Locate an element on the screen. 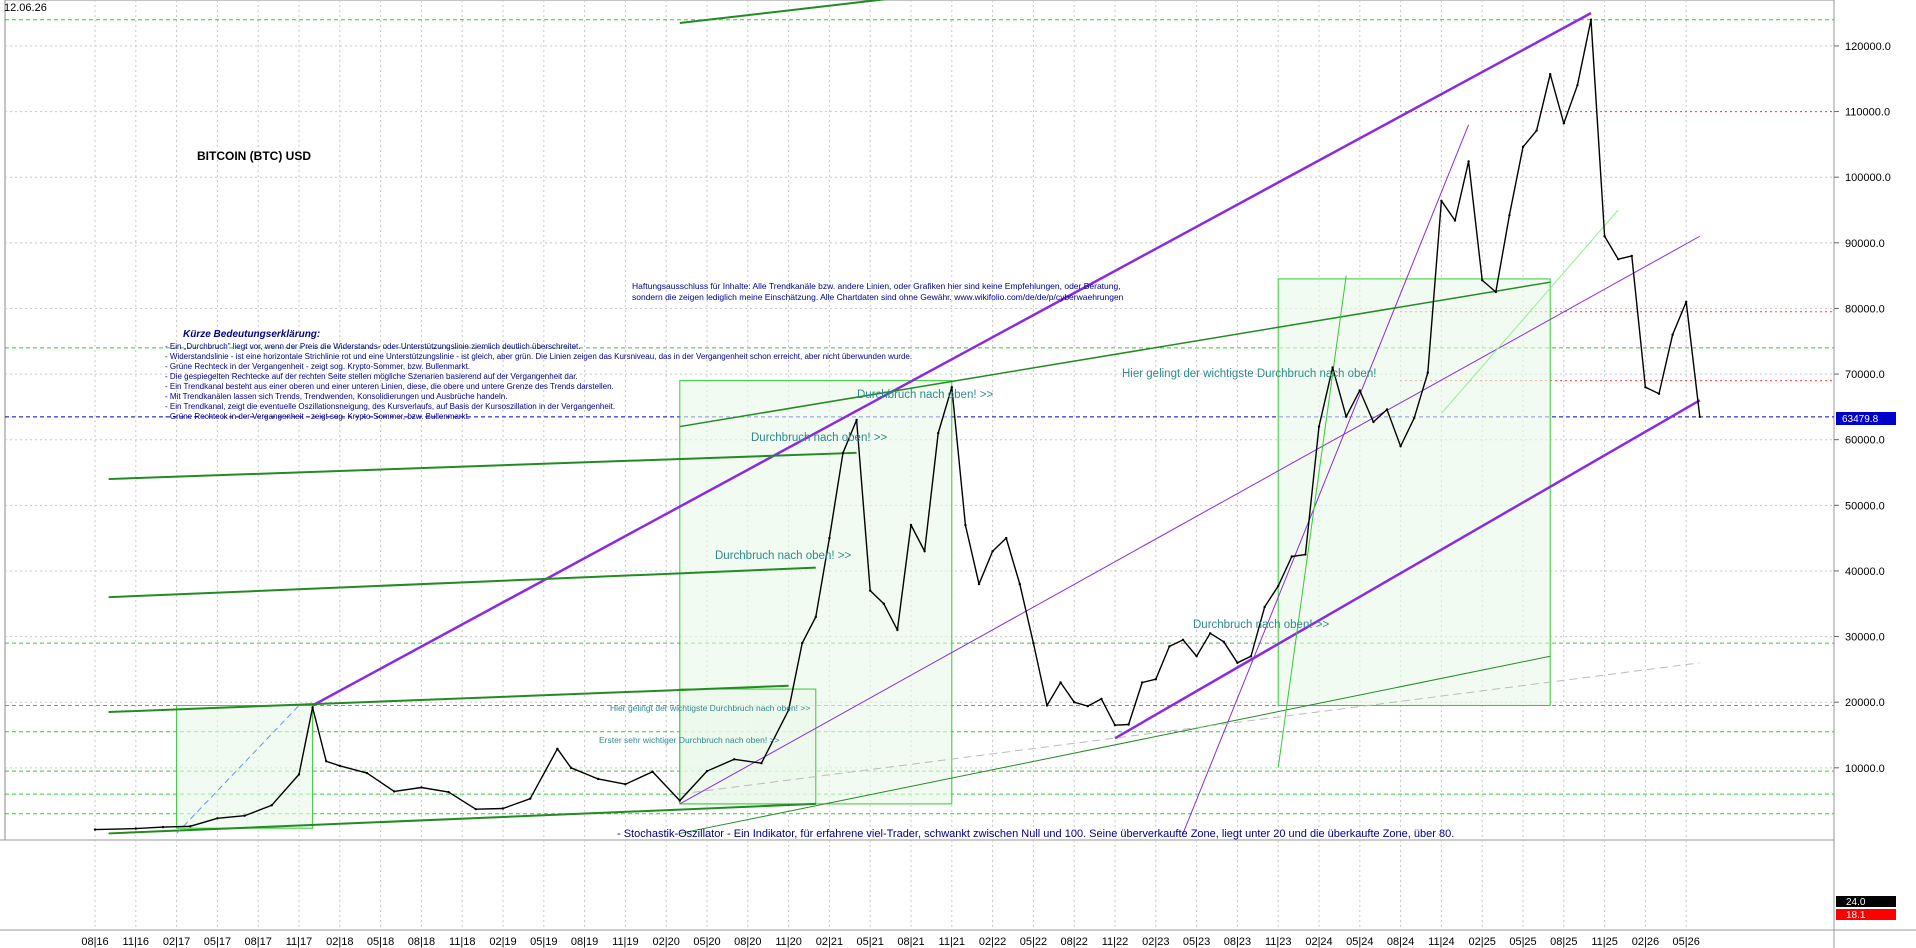  x-tick-label: 02|19 is located at coordinates (502, 942).